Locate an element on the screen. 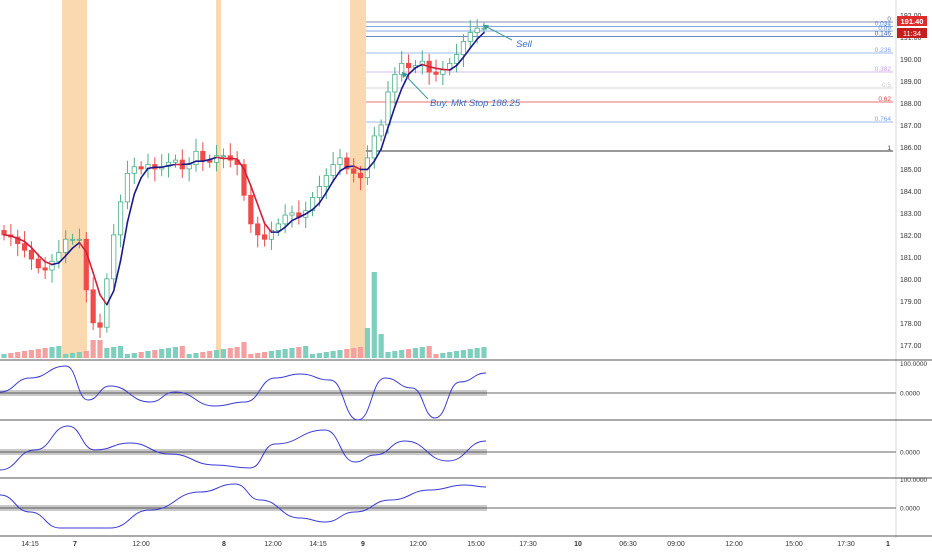 This screenshot has height=555, width=932. fib-label: 0.382 is located at coordinates (883, 69).